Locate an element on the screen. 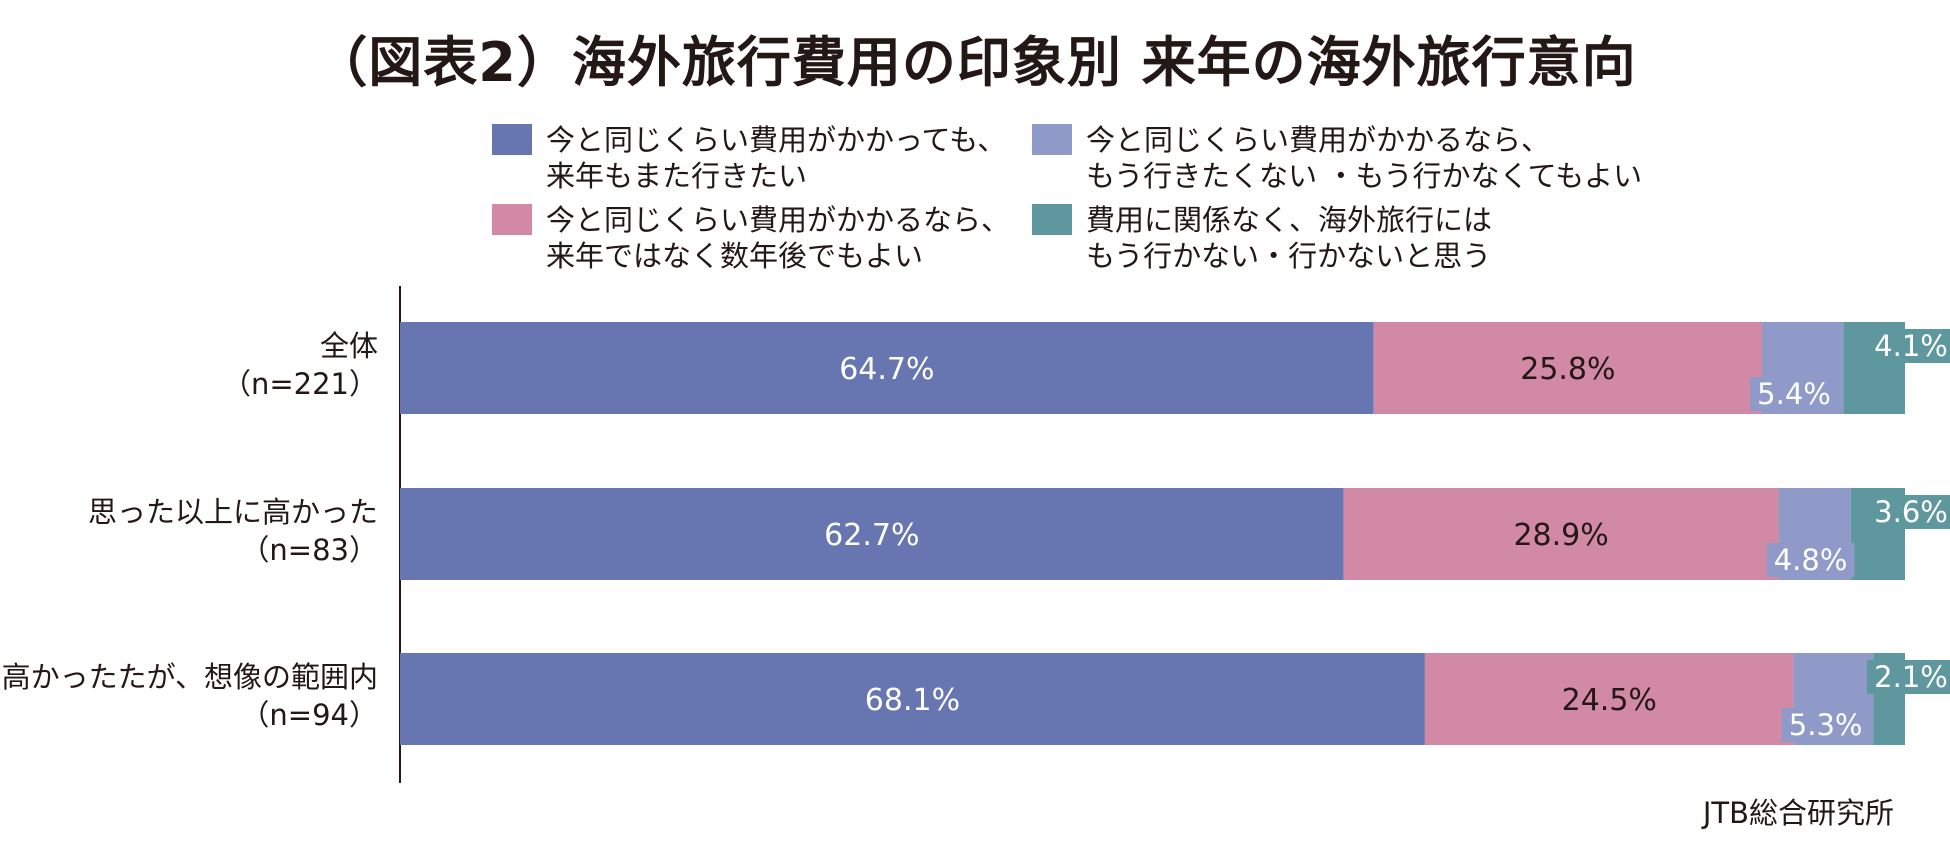  data-label: 25.8% is located at coordinates (1567, 369).